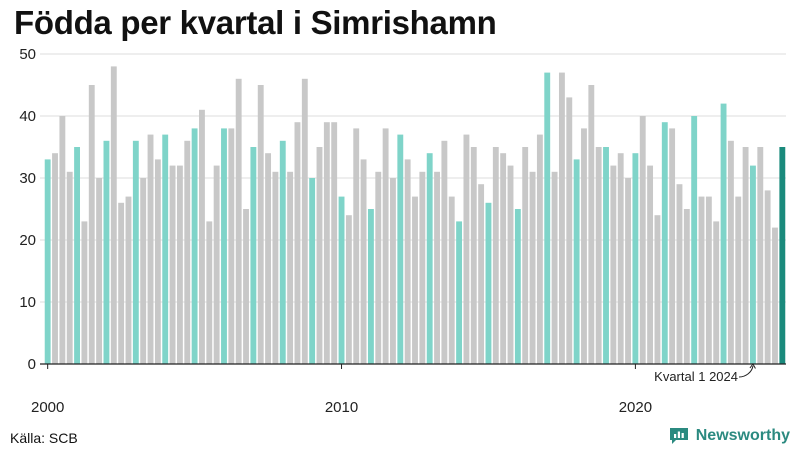 The image size is (800, 450). Describe the element at coordinates (746, 371) in the screenshot. I see `annotation-arrow` at that location.